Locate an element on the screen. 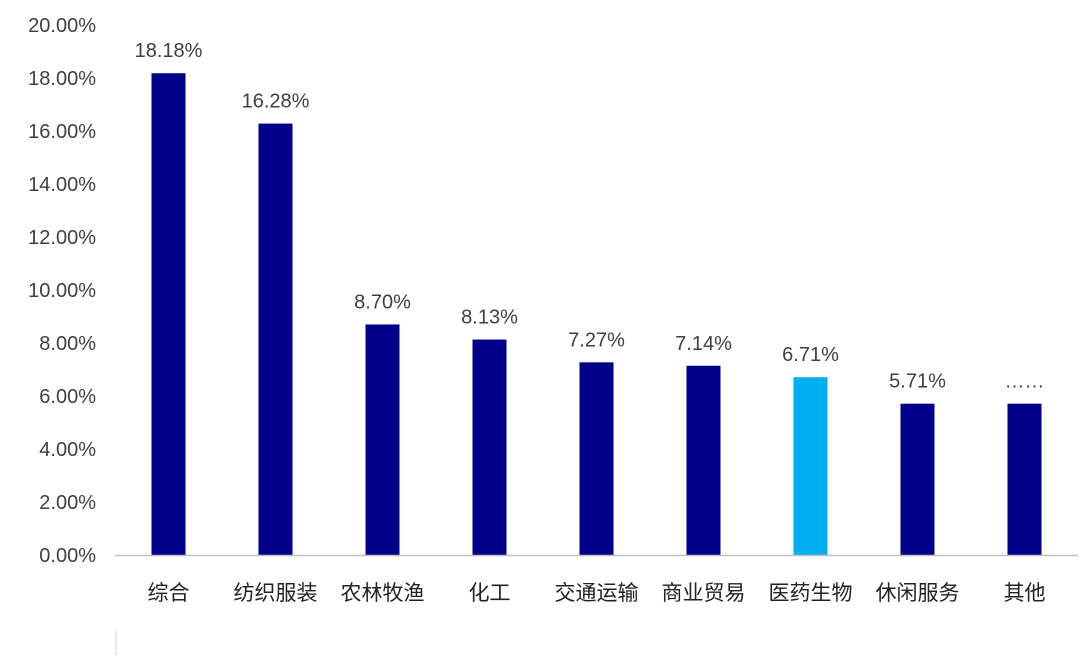 Image resolution: width=1086 pixels, height=663 pixels. y-tick-label: 2.00% is located at coordinates (67, 503).